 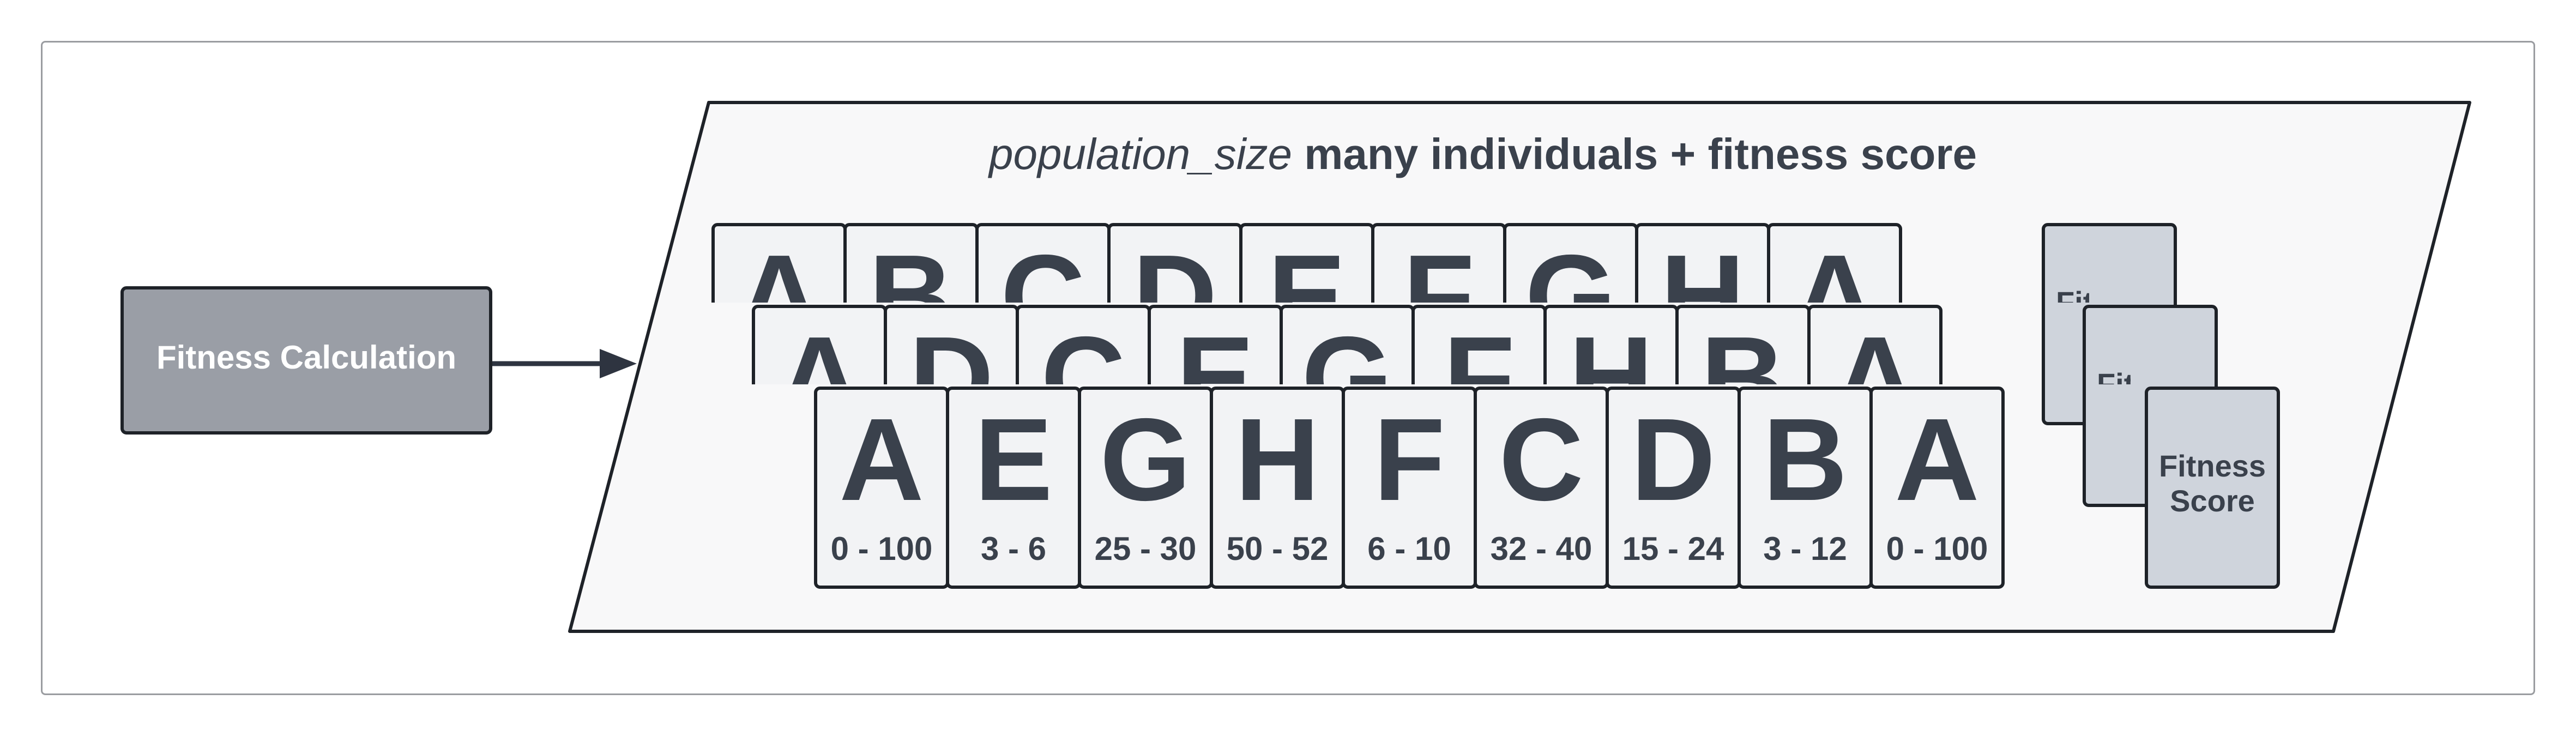 I want to click on gene-cell: F 6 - 10, so click(x=1409, y=488).